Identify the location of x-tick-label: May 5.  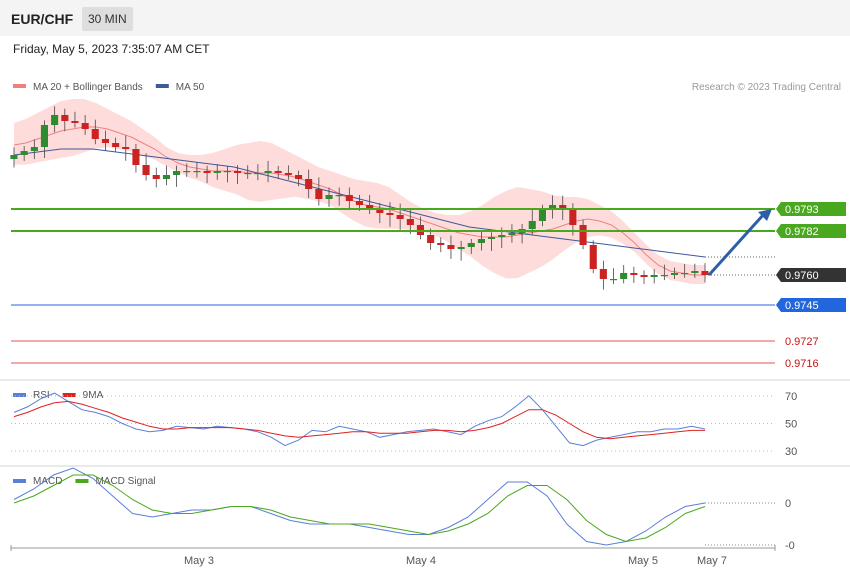
(643, 561).